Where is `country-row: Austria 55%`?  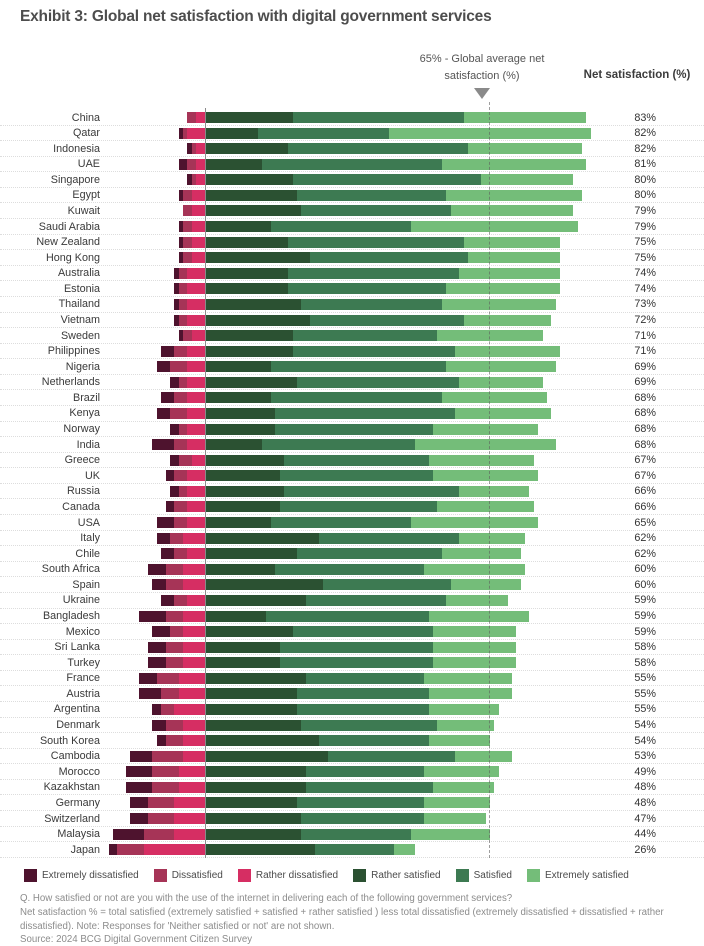 country-row: Austria 55% is located at coordinates (352, 694).